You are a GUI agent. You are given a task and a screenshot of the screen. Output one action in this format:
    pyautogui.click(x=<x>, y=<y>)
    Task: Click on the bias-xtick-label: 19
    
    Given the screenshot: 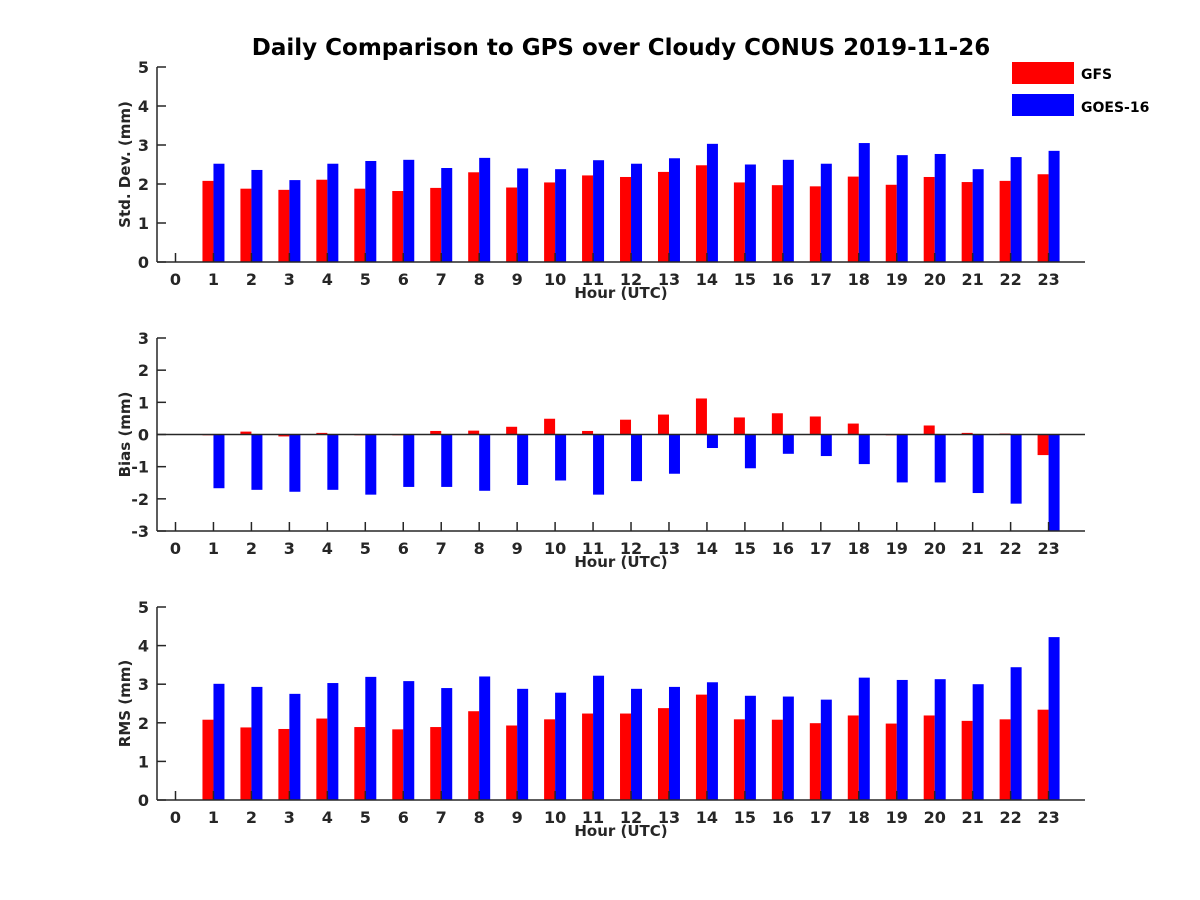 What is the action you would take?
    pyautogui.click(x=897, y=548)
    